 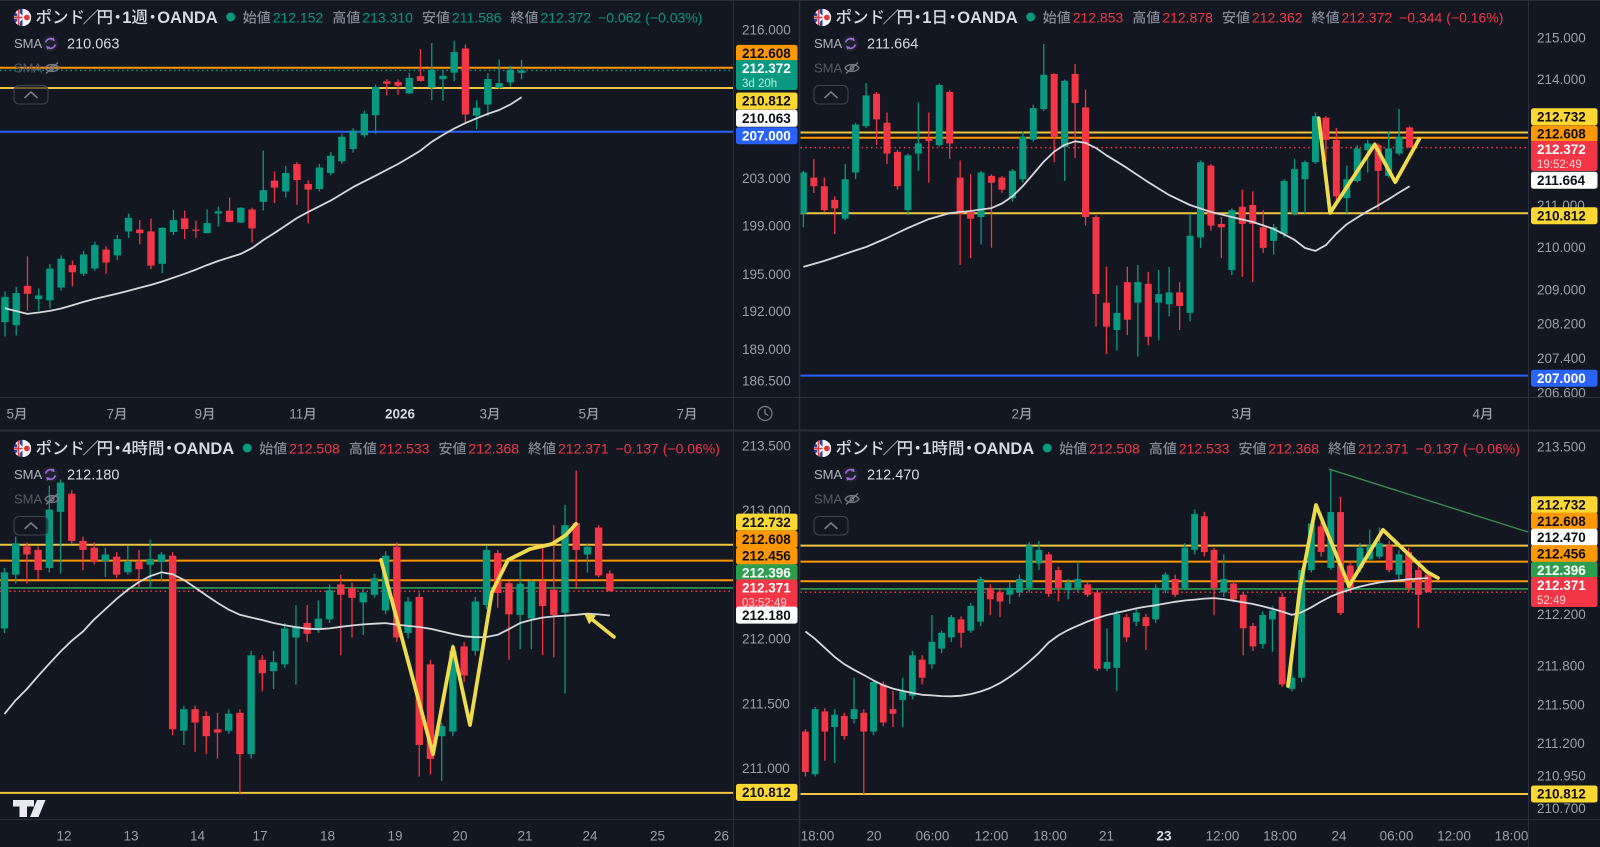 I want to click on time-axis: 5 7 9 11 2026 3 5 7, so click(x=390, y=413).